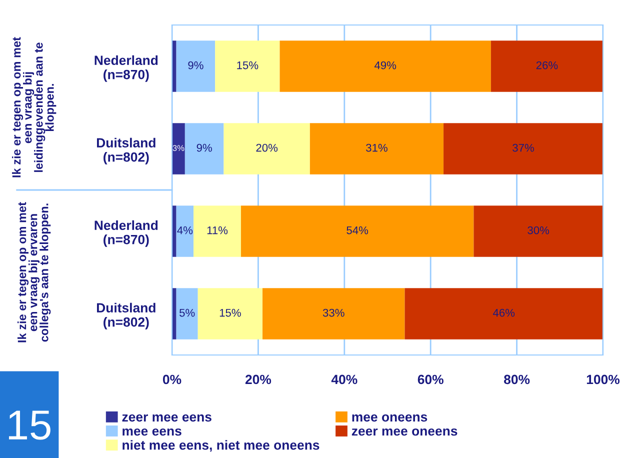 This screenshot has height=458, width=622. I want to click on x-tick-label: 60%, so click(431, 379).